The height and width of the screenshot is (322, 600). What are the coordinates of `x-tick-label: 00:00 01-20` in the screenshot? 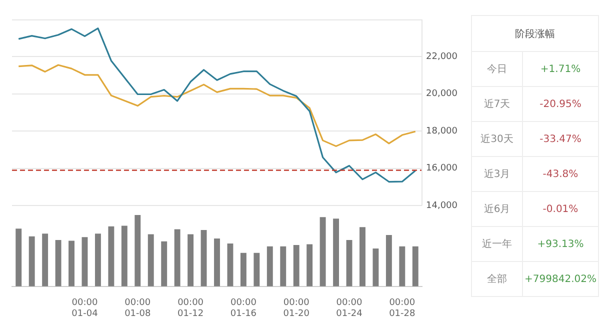 It's located at (296, 308).